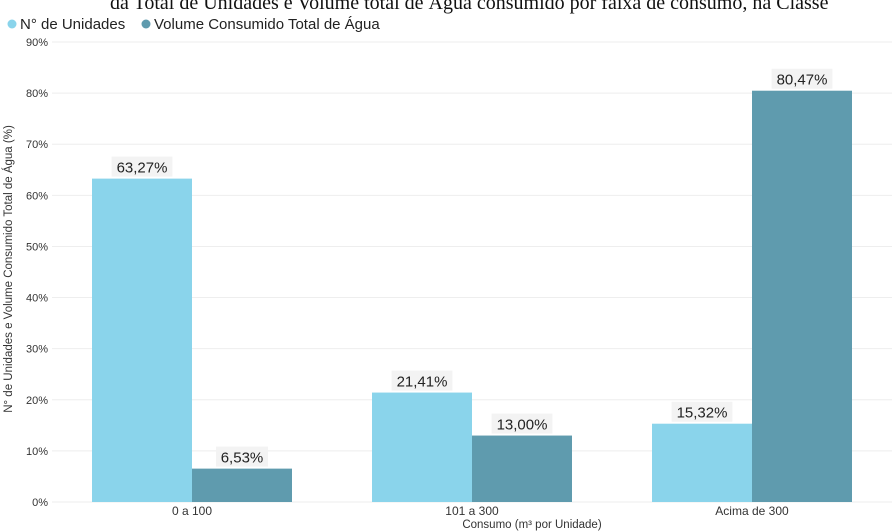 This screenshot has width=892, height=531. I want to click on legend-label-units: N° de Unidades, so click(72, 24).